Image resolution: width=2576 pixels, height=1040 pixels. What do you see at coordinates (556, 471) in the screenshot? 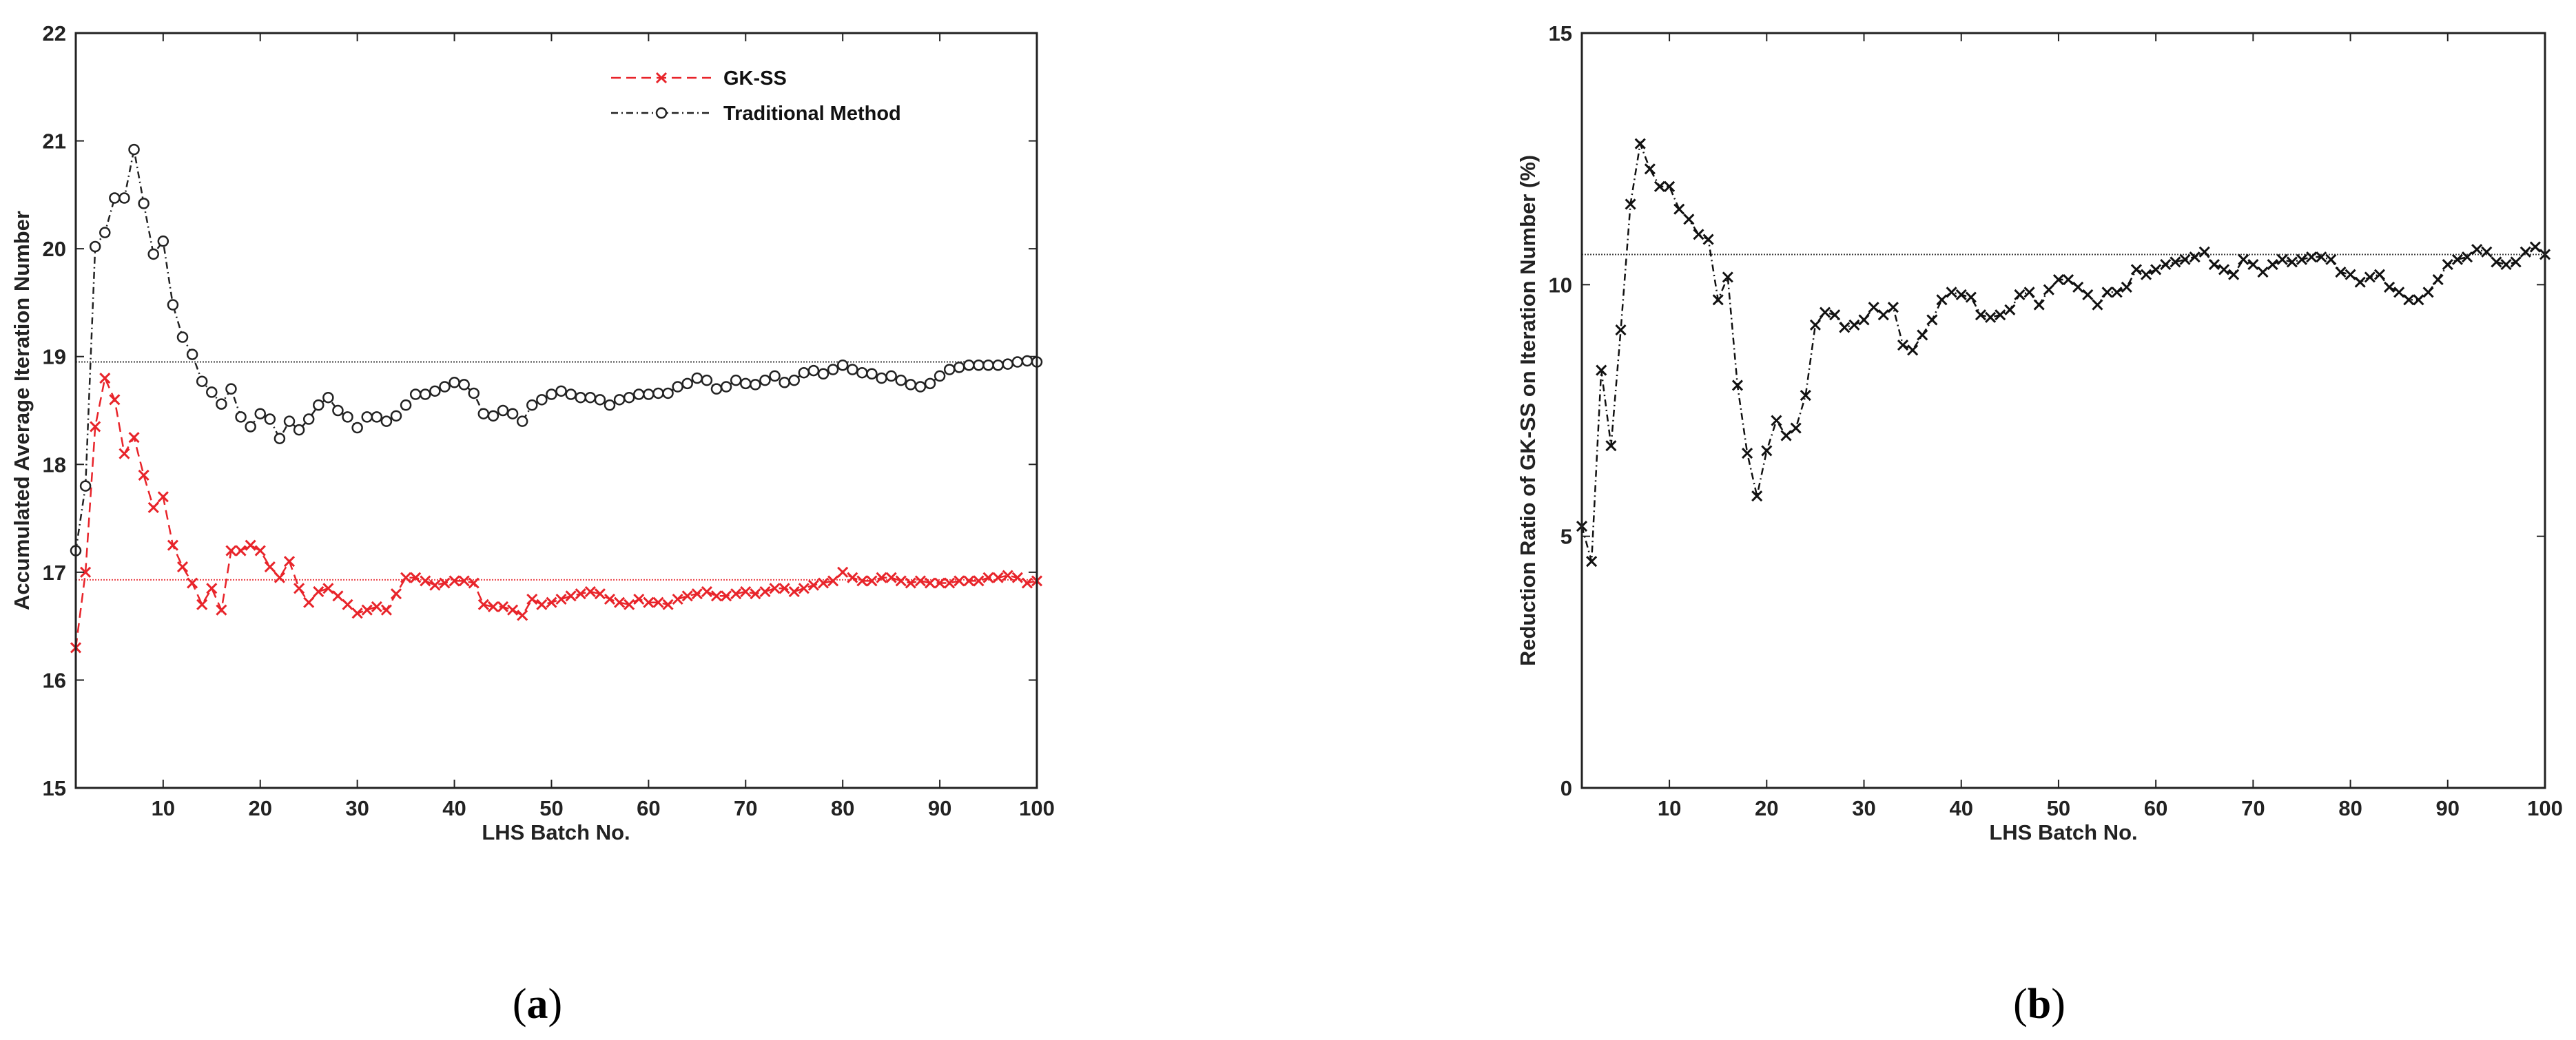
I see `reference-lines-a` at bounding box center [556, 471].